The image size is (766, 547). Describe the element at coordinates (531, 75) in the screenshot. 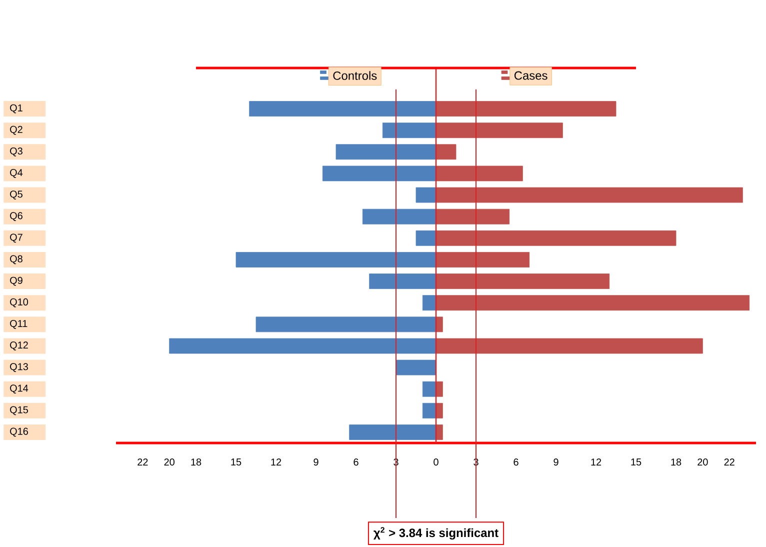

I see `legend-label: Cases` at that location.